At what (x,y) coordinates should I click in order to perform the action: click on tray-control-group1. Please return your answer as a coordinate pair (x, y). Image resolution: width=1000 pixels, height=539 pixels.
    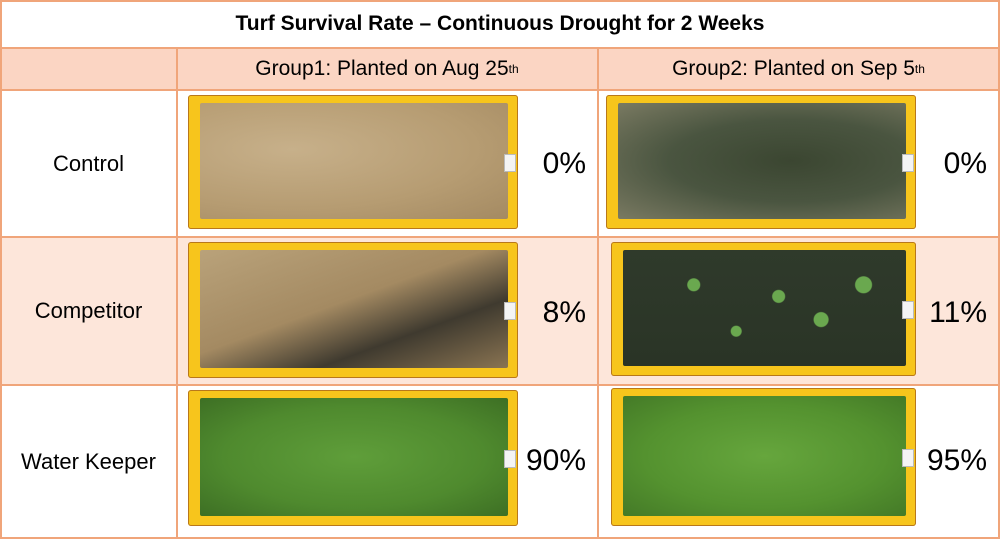
    Looking at the image, I should click on (353, 162).